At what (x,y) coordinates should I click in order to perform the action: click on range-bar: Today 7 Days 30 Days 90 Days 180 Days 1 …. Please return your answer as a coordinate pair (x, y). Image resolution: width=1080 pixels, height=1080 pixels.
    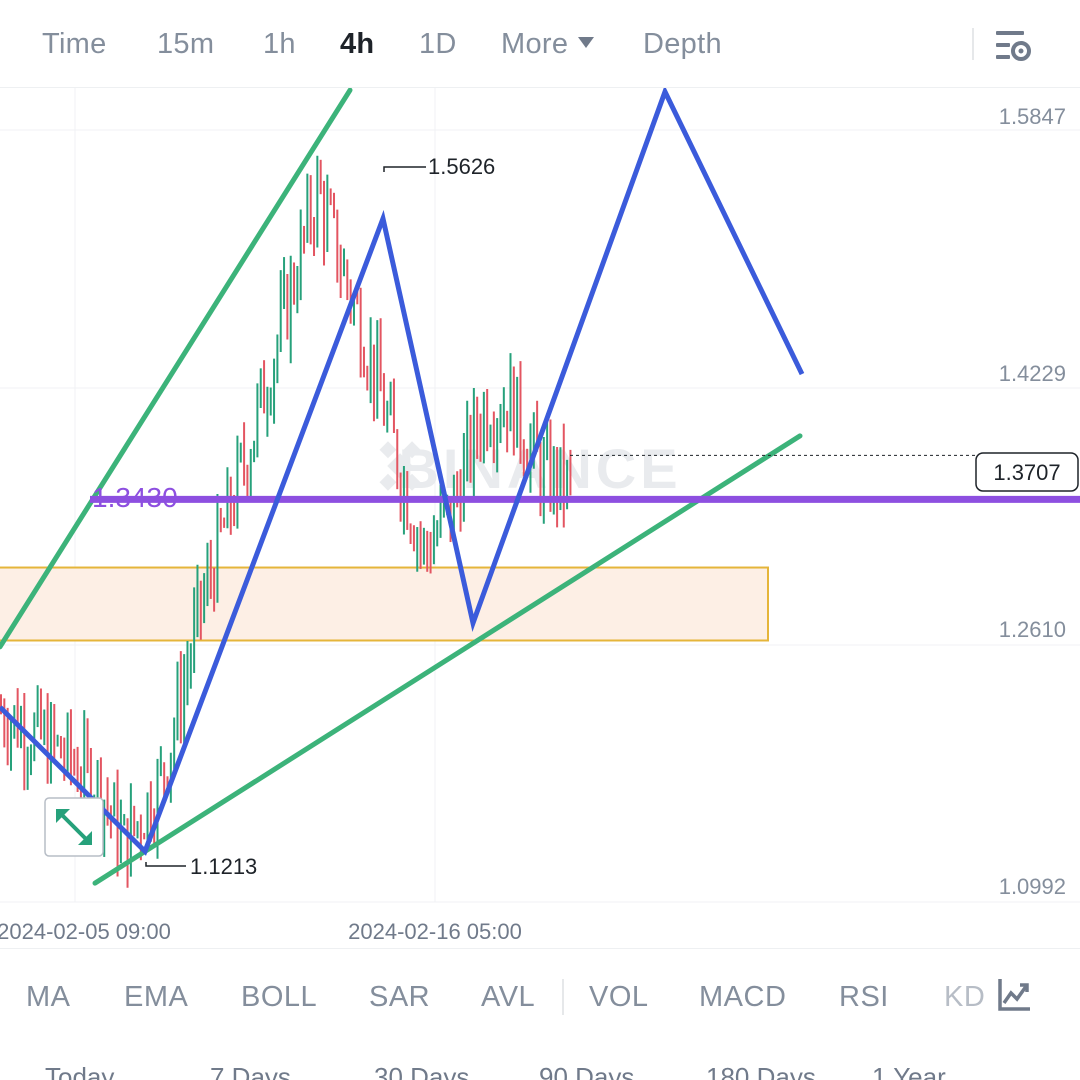
    Looking at the image, I should click on (540, 1062).